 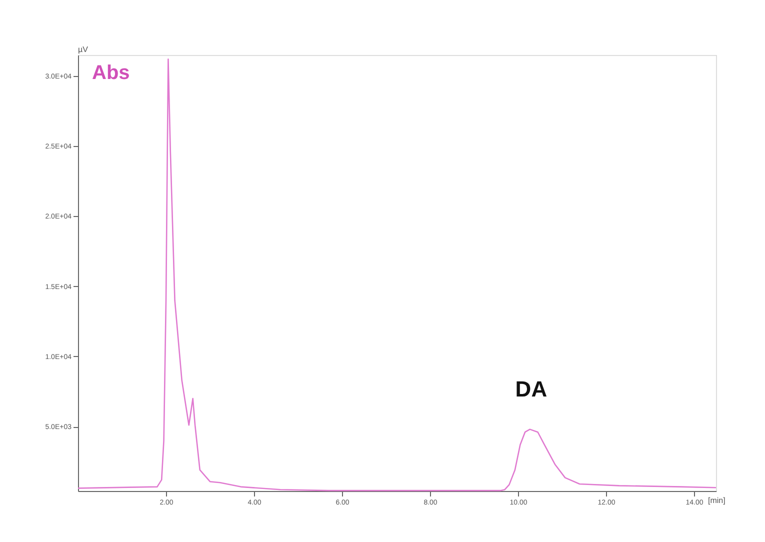 I want to click on x-axis-title: [min], so click(x=717, y=500).